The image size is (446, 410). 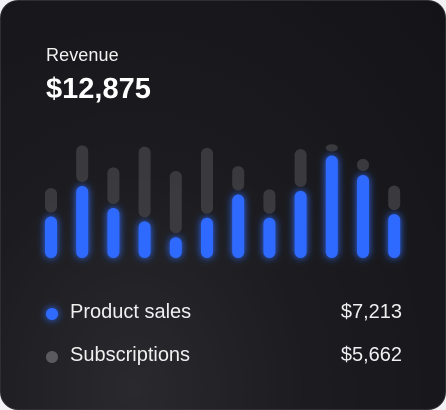 I want to click on legend-label-subscriptions: Subscriptions, so click(x=130, y=355).